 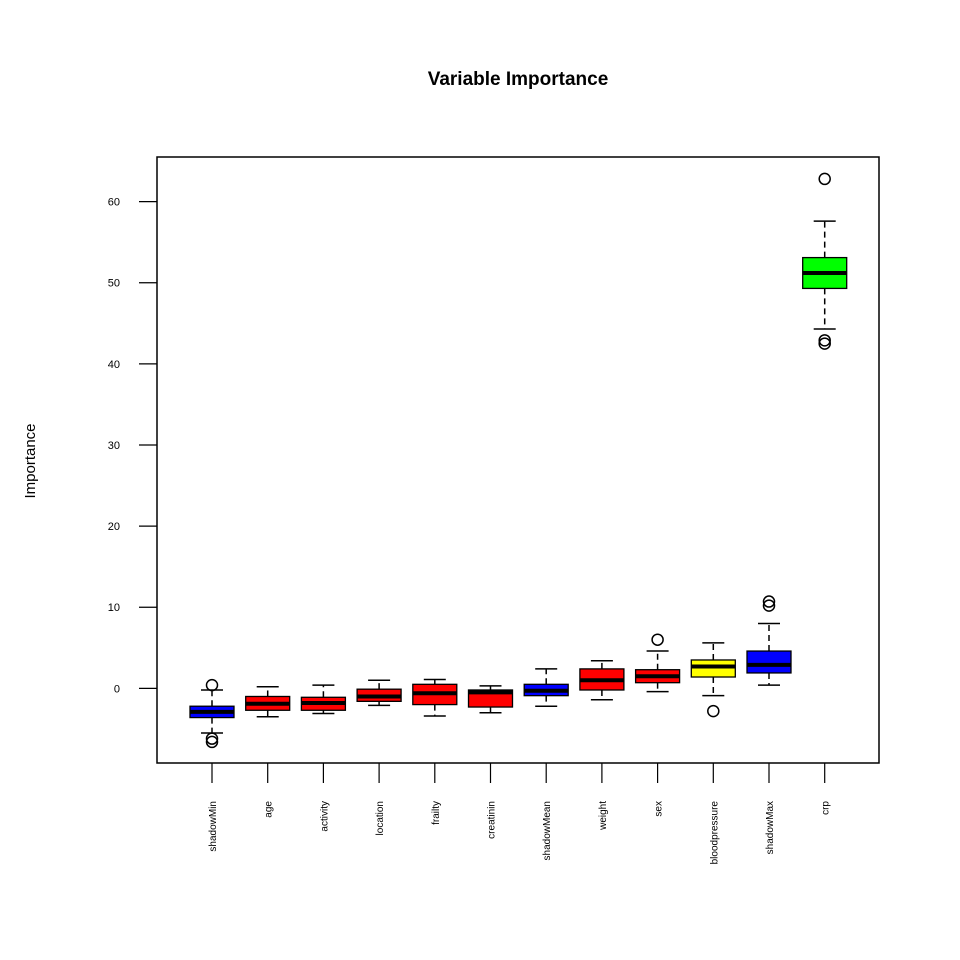 What do you see at coordinates (602, 680) in the screenshot?
I see `box-weight` at bounding box center [602, 680].